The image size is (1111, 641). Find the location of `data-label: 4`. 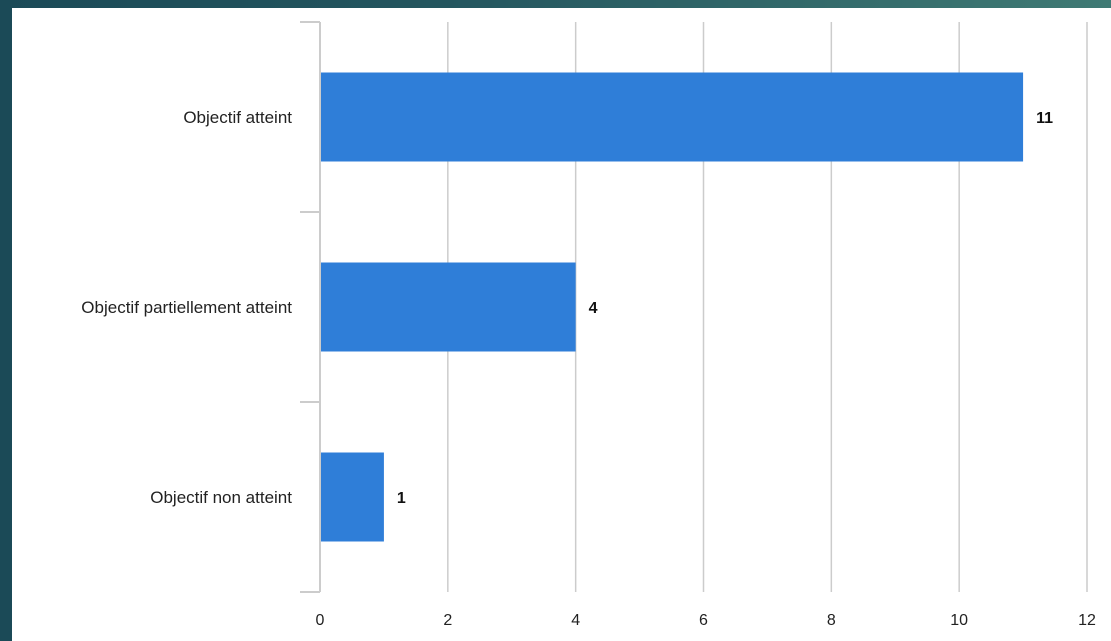

data-label: 4 is located at coordinates (593, 308).